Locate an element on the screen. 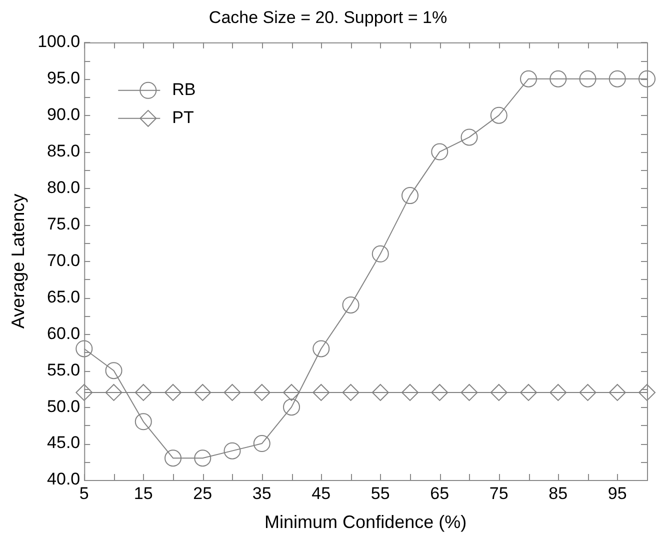 Image resolution: width=656 pixels, height=542 pixels. x-tick-label: 15 is located at coordinates (143, 493).